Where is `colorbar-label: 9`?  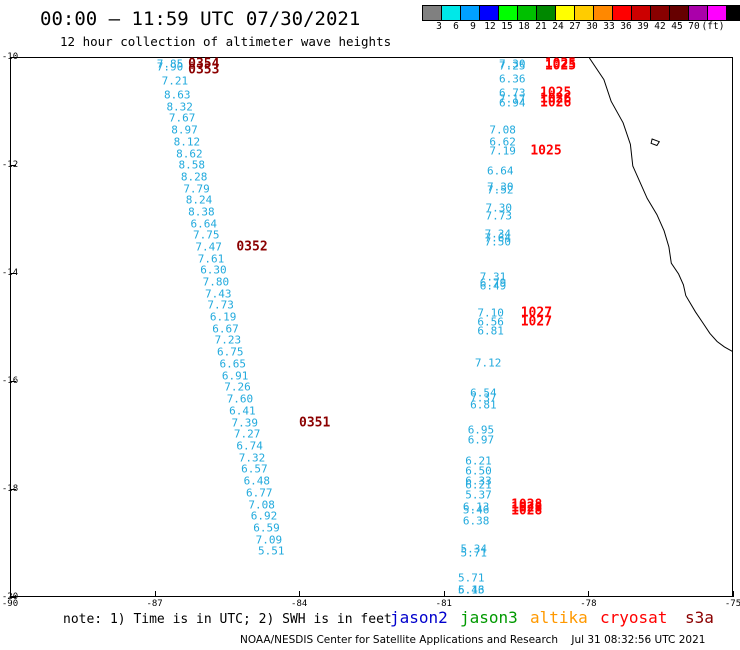
colorbar-label: 9 is located at coordinates (473, 26).